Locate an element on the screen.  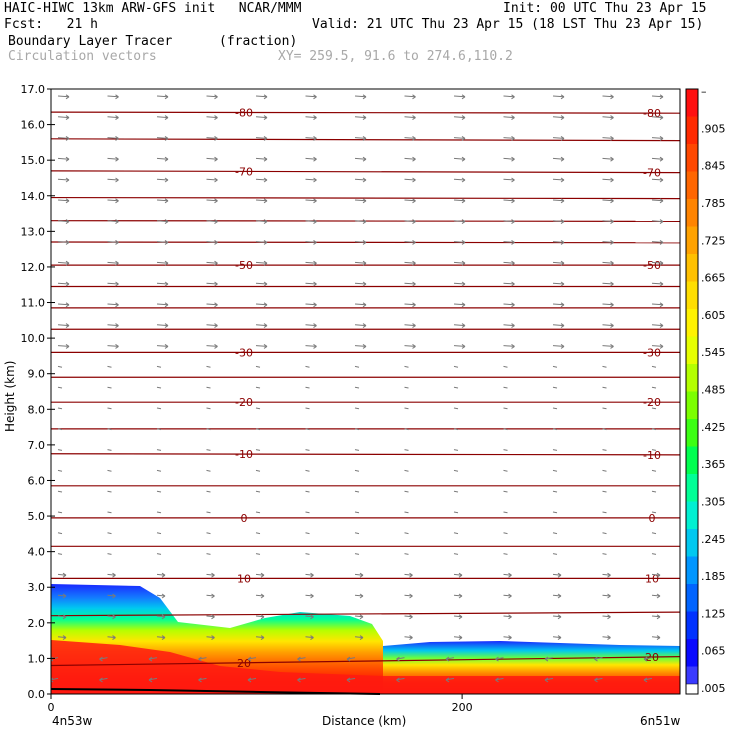
colorbar-label: .665 is located at coordinates (713, 278).